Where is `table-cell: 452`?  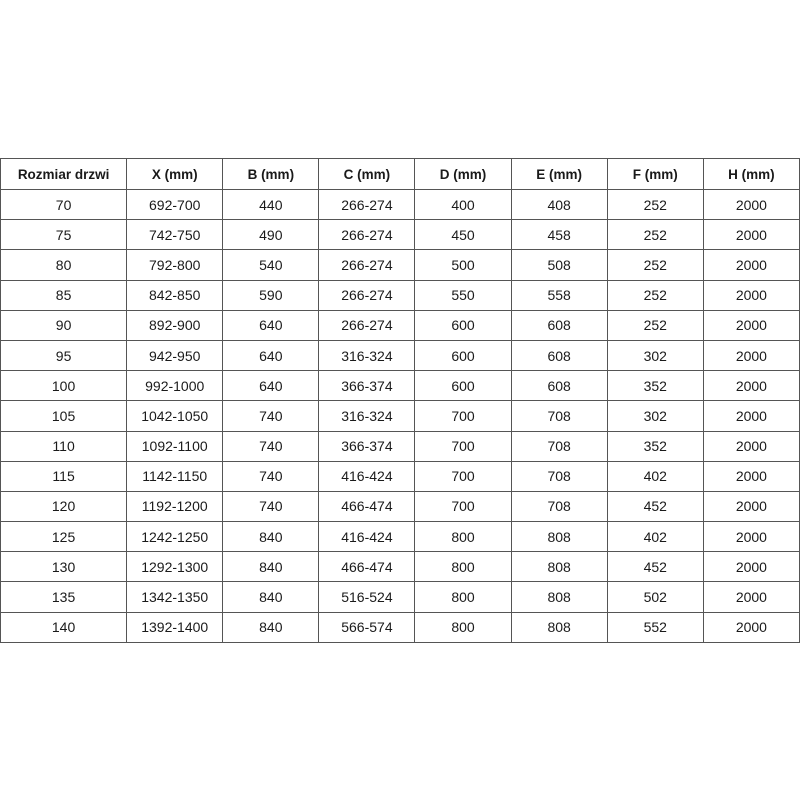 table-cell: 452 is located at coordinates (655, 567).